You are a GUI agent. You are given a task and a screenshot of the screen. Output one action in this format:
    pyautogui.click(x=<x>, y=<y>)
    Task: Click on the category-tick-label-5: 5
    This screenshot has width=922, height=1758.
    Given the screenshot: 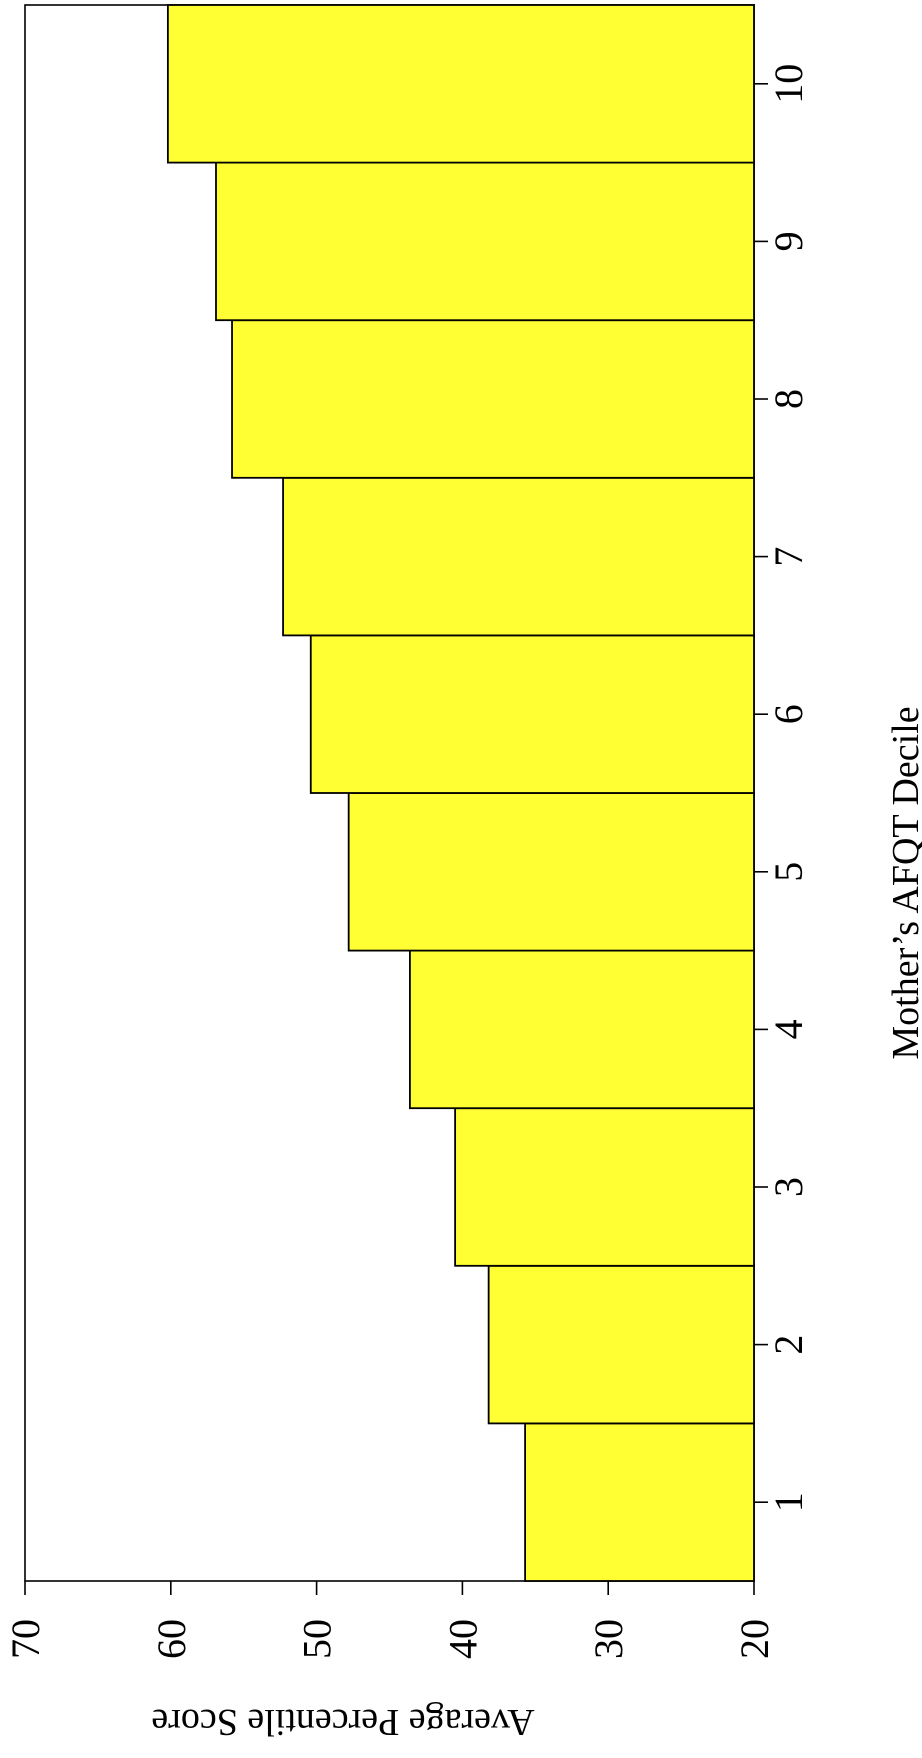 What is the action you would take?
    pyautogui.click(x=788, y=872)
    